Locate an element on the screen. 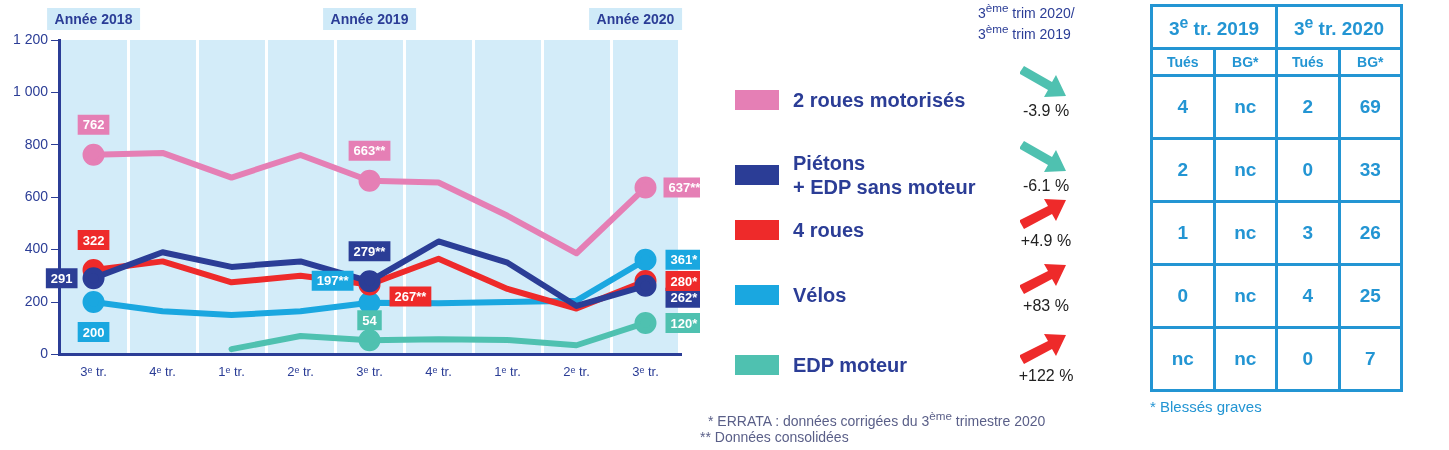 The height and width of the screenshot is (450, 1449). data-label: 637** is located at coordinates (685, 188).